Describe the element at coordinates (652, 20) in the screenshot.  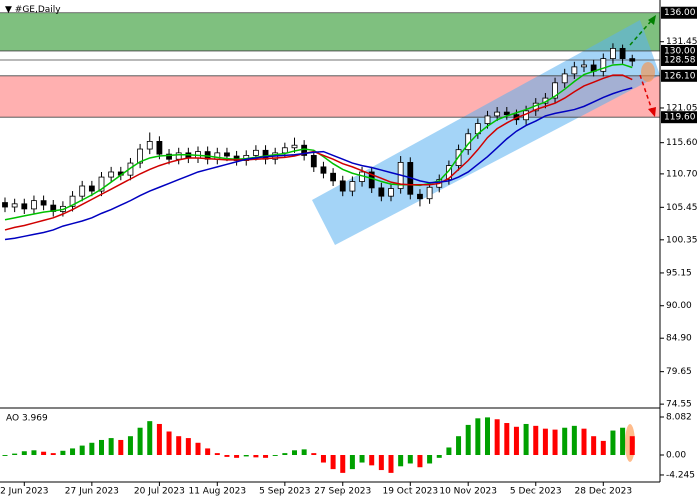
I see `up-arrow-head` at that location.